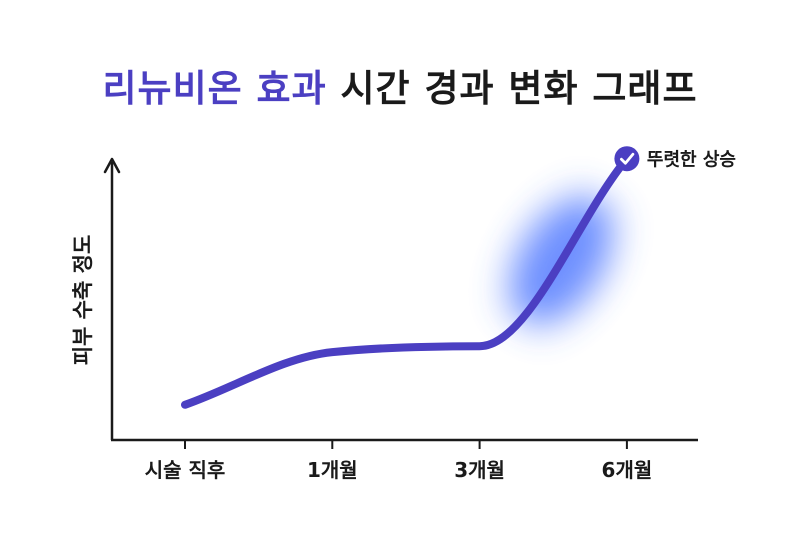 The image size is (800, 537). What do you see at coordinates (83, 300) in the screenshot?
I see `y-axis-label: 피부 수축 정도` at bounding box center [83, 300].